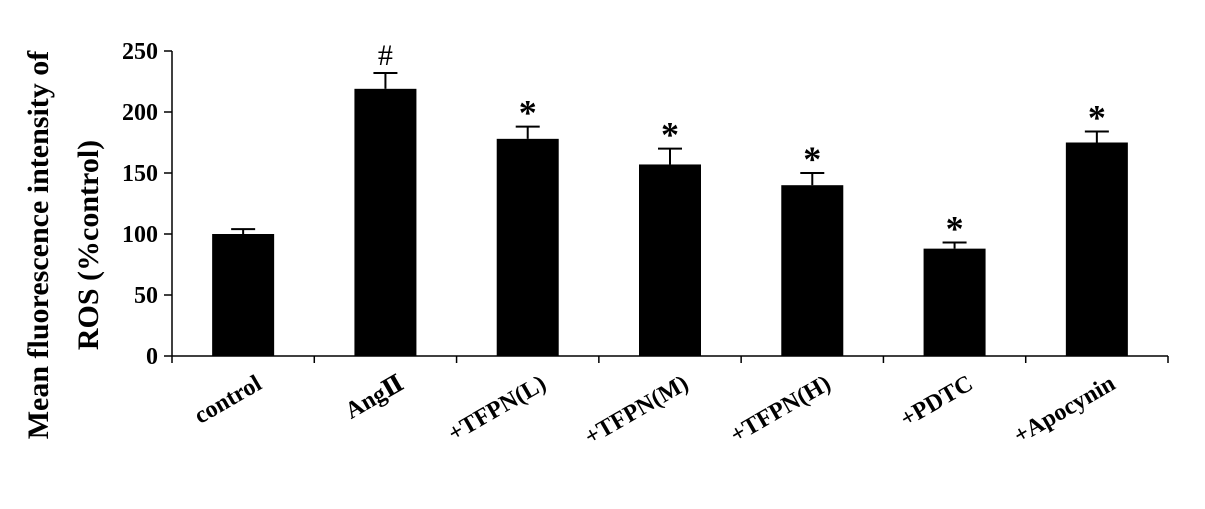 The image size is (1205, 509). What do you see at coordinates (1065, 410) in the screenshot?
I see `x-tick-label: +Apocynin` at bounding box center [1065, 410].